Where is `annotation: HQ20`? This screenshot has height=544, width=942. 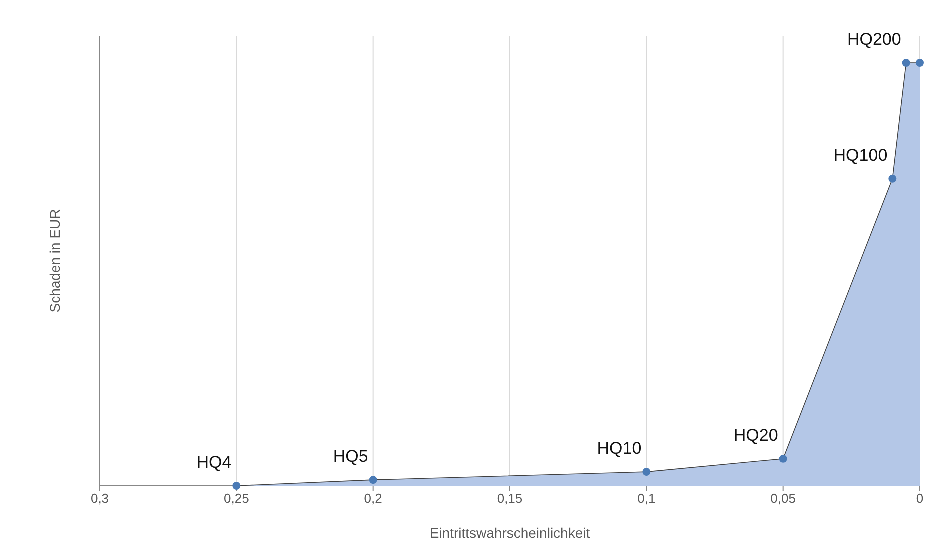
annotation: HQ20 is located at coordinates (756, 435).